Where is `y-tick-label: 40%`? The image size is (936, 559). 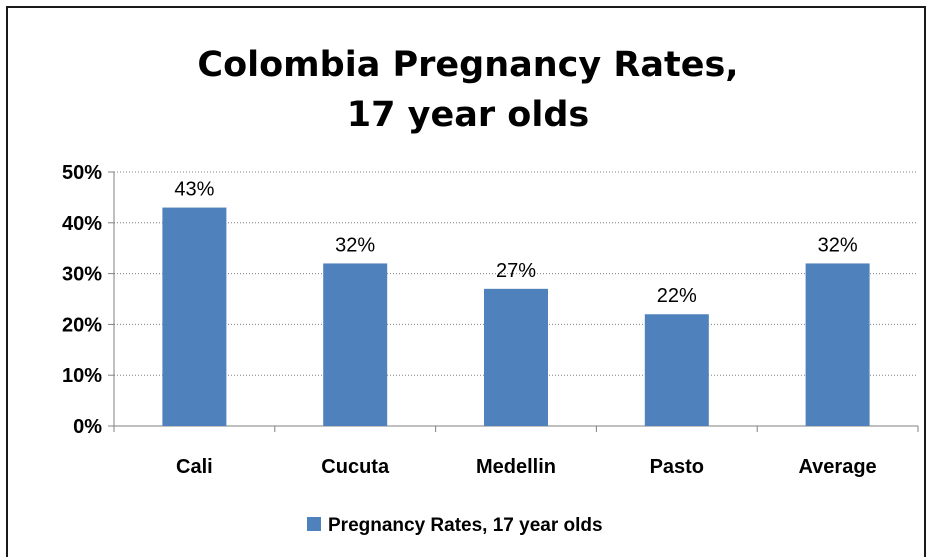 y-tick-label: 40% is located at coordinates (82, 224).